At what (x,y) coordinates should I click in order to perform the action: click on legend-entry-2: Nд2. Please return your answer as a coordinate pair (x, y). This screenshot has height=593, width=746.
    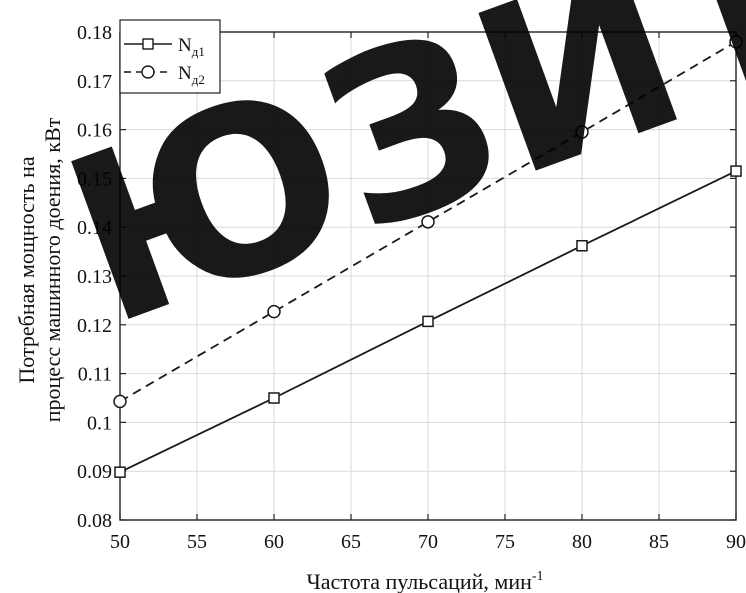
    Looking at the image, I should click on (164, 75).